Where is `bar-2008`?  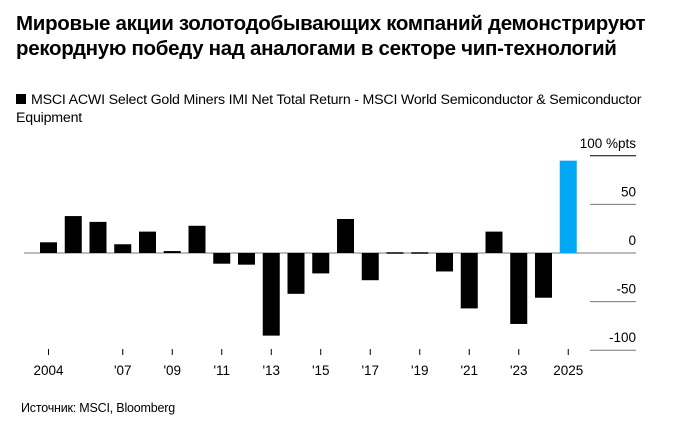
bar-2008 is located at coordinates (147, 242).